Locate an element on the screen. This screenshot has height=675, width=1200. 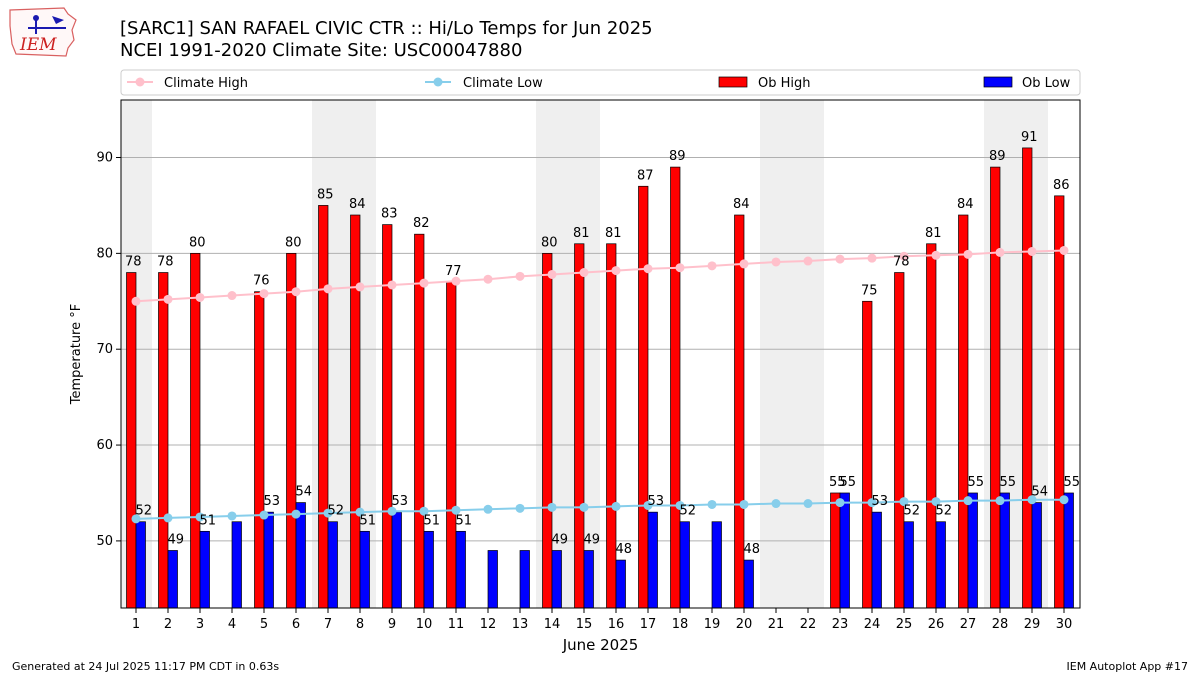
legend-climate-low-label: Climate Low is located at coordinates (503, 83).